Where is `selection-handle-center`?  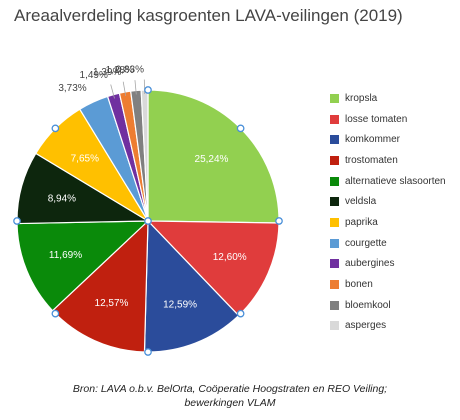 selection-handle-center is located at coordinates (148, 221).